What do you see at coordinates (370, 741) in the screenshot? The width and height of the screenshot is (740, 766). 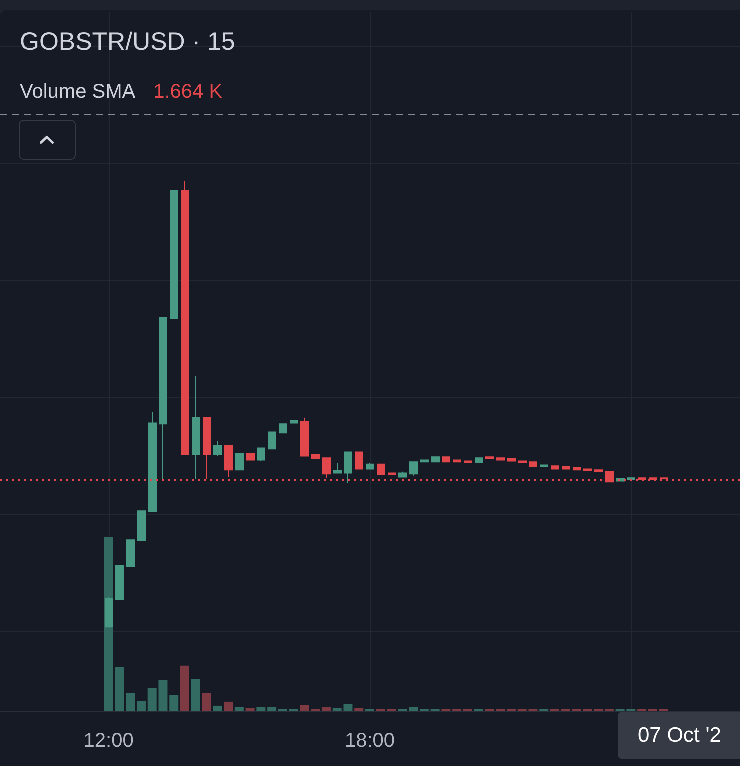 I see `x-tick-label: 18:00` at bounding box center [370, 741].